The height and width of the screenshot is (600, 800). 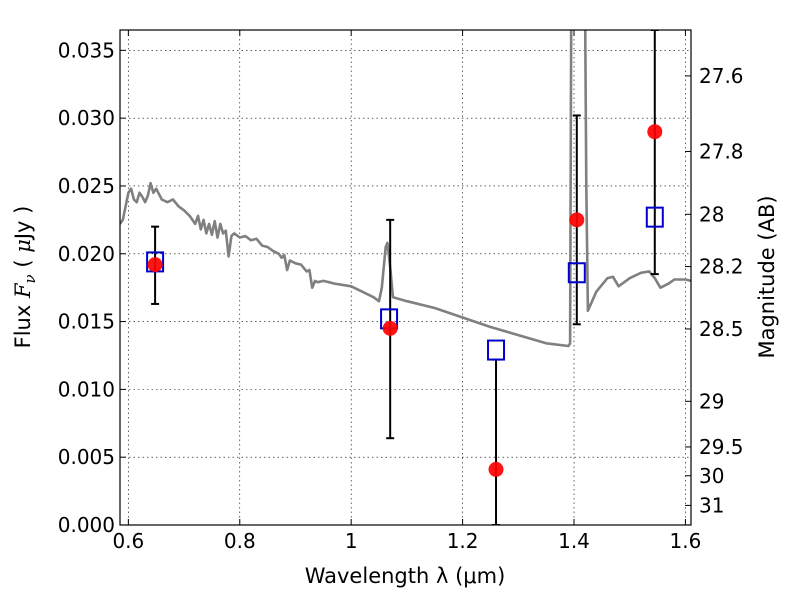 What do you see at coordinates (86, 457) in the screenshot?
I see `y-tick-label: 0.005` at bounding box center [86, 457].